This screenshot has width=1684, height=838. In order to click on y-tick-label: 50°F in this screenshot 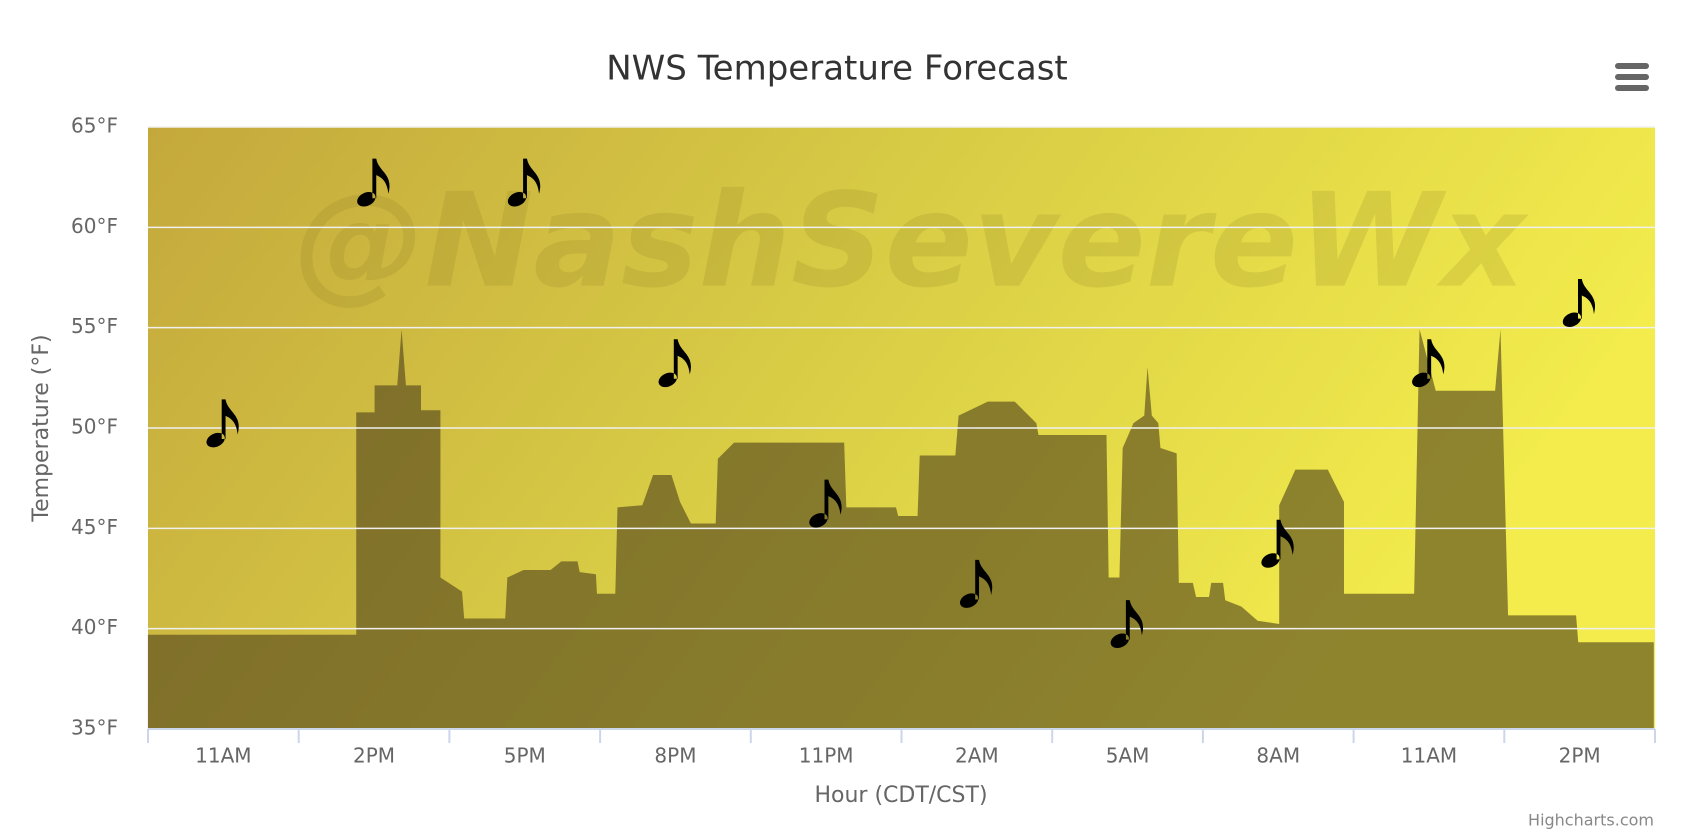, I will do `click(94, 427)`.